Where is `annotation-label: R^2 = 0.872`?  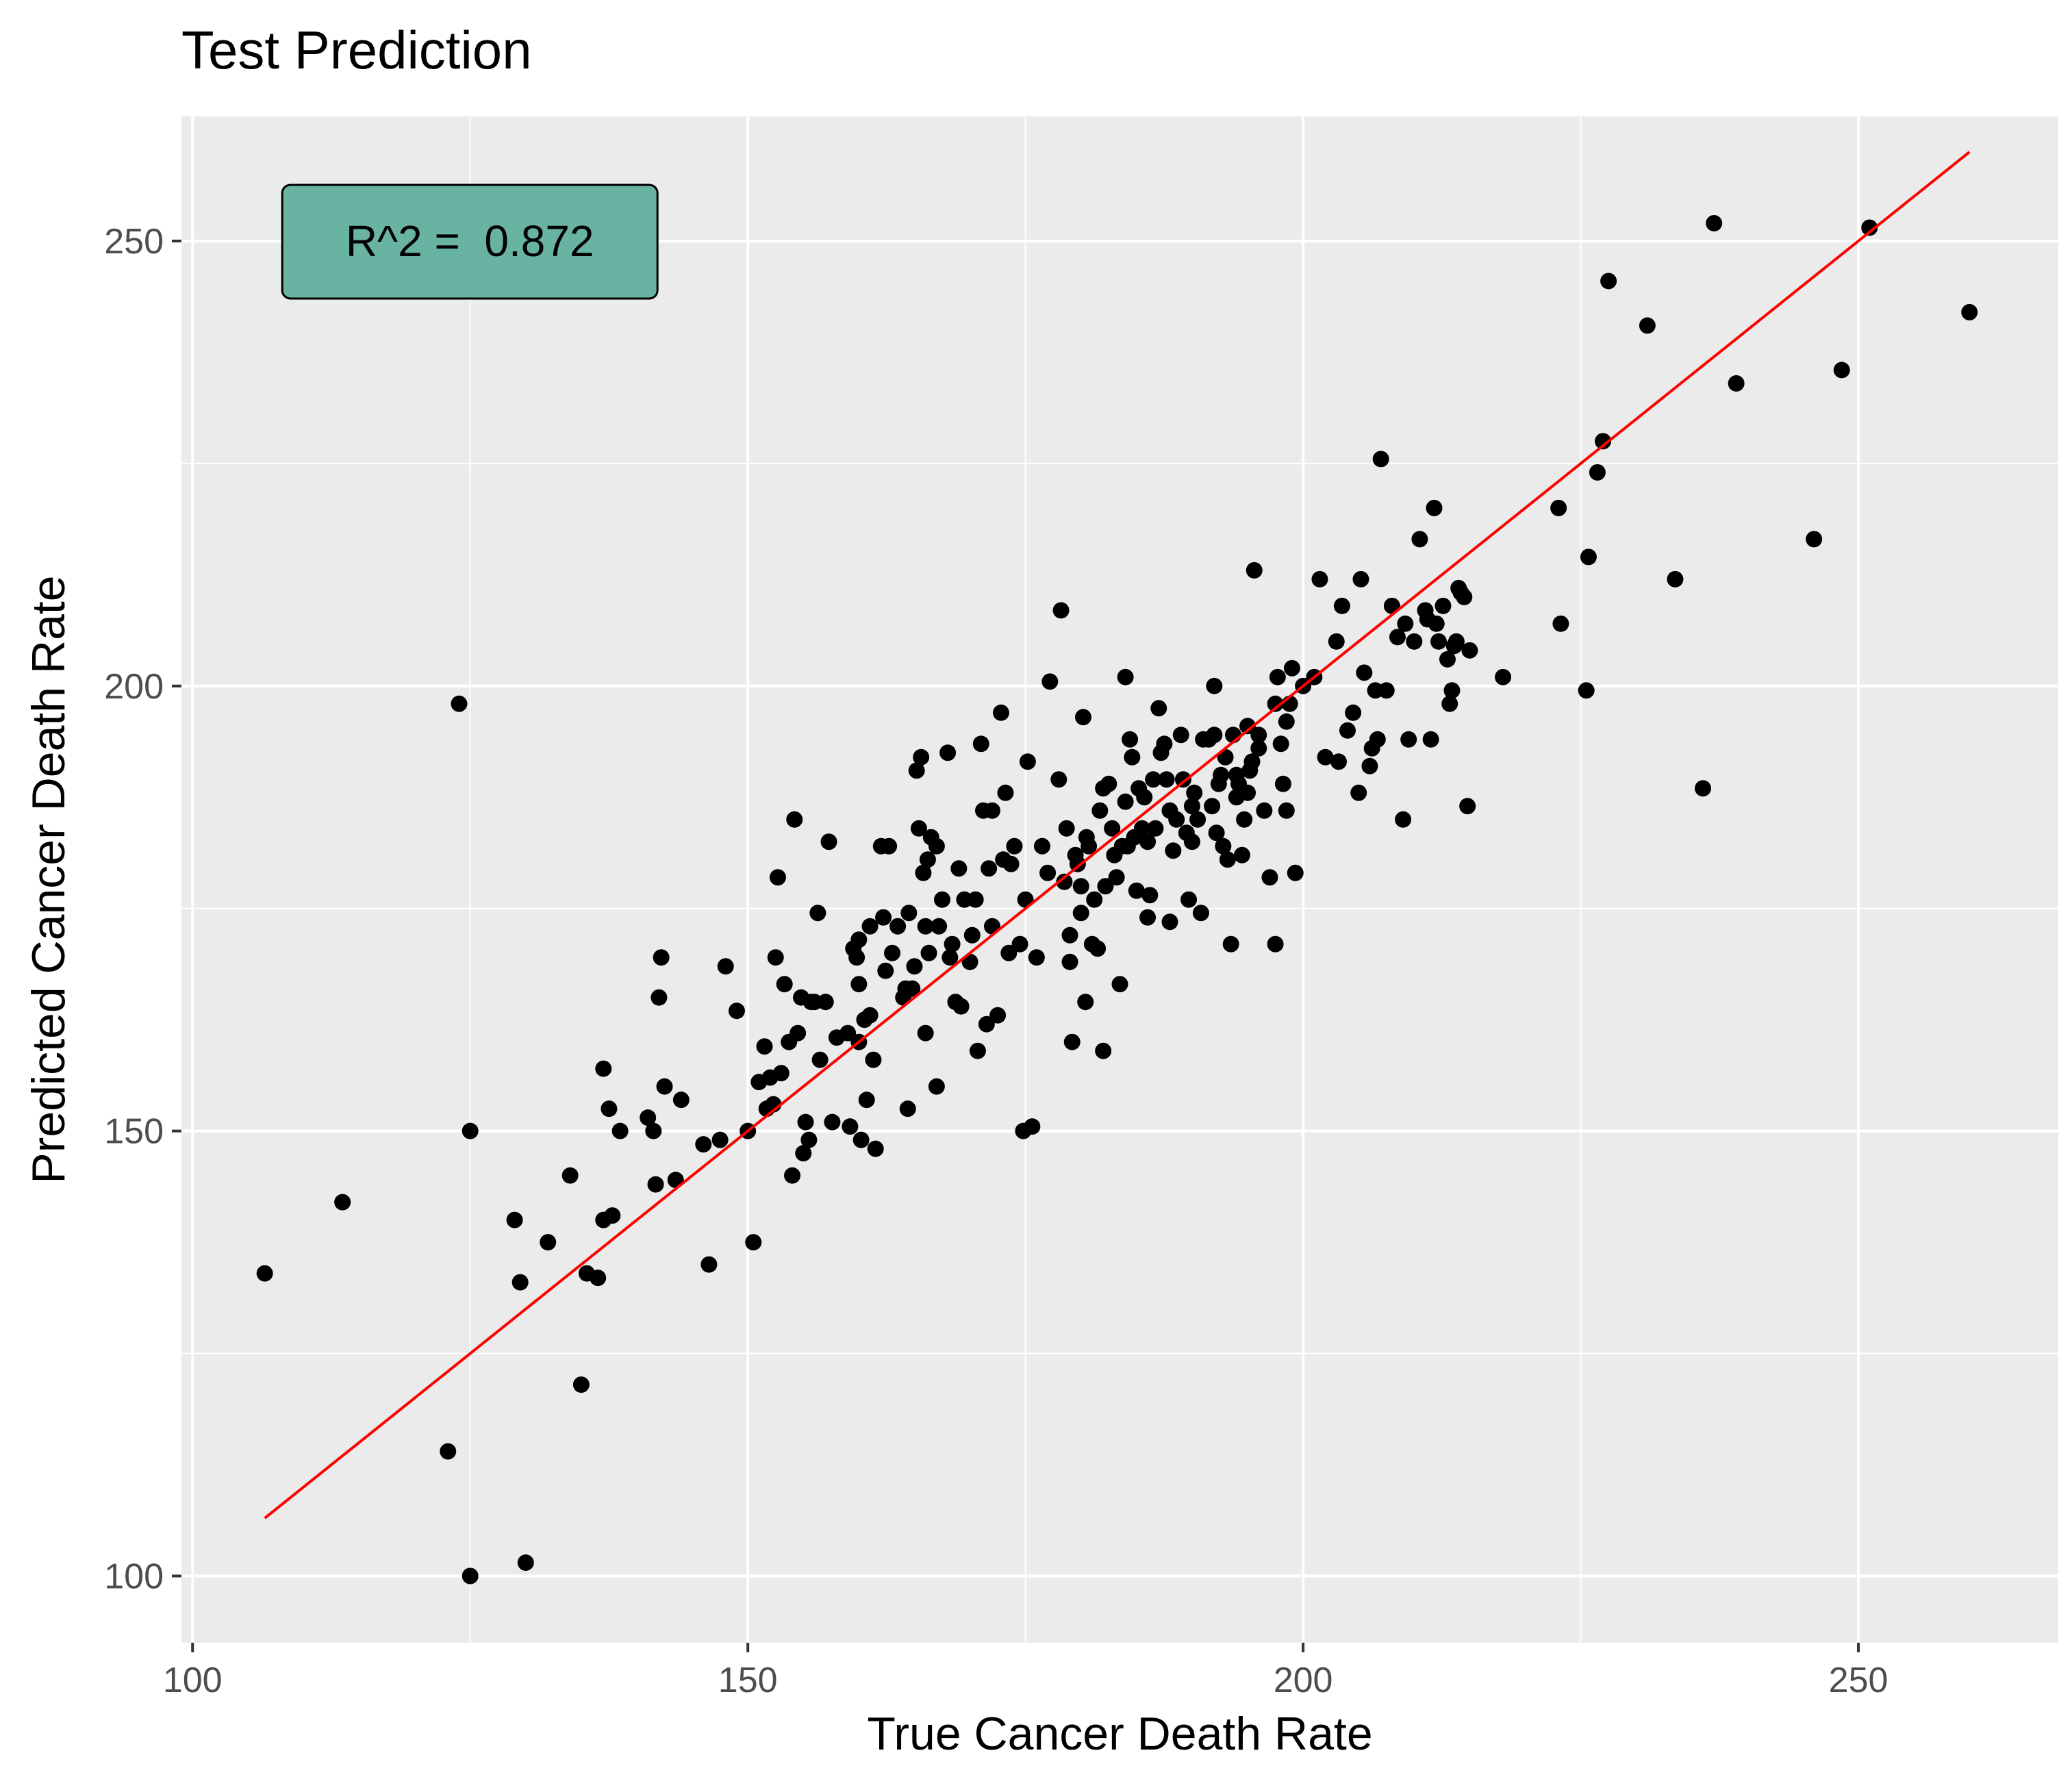
annotation-label: R^2 = 0.872 is located at coordinates (470, 241).